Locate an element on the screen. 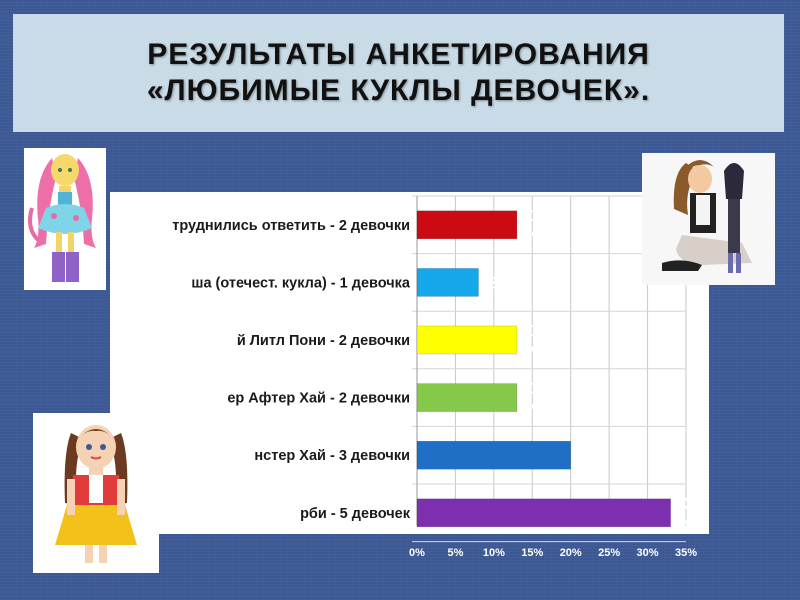 This screenshot has width=800, height=600. pony-doll-photo is located at coordinates (65, 219).